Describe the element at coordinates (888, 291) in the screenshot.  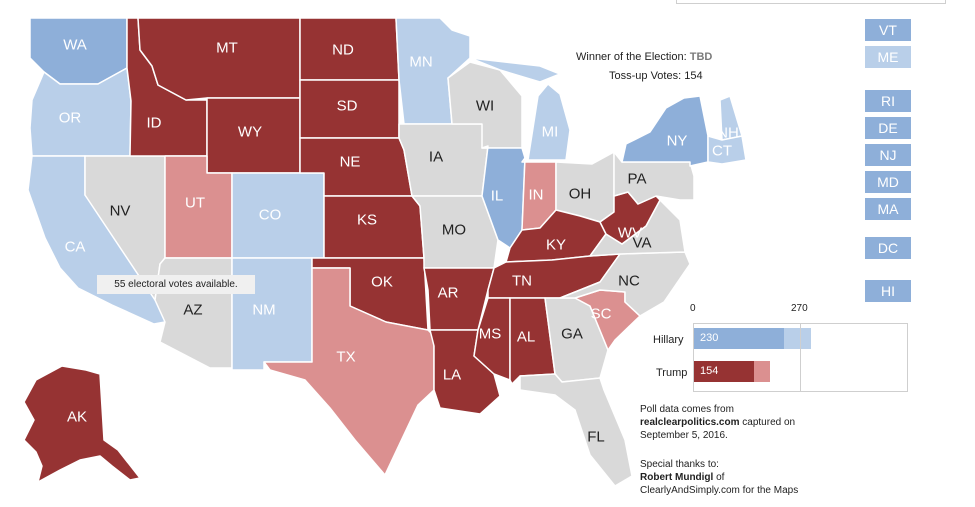
I see `small-state-box-hi: HI` at that location.